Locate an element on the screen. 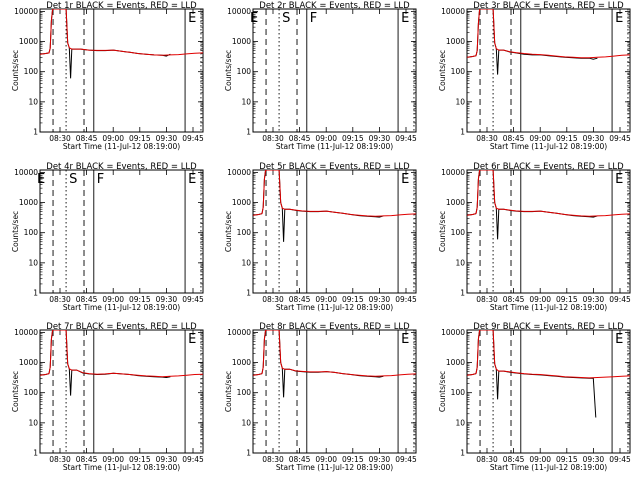  panel-title: Det 3r BLACK = Events, RED = LLD is located at coordinates (548, 6).